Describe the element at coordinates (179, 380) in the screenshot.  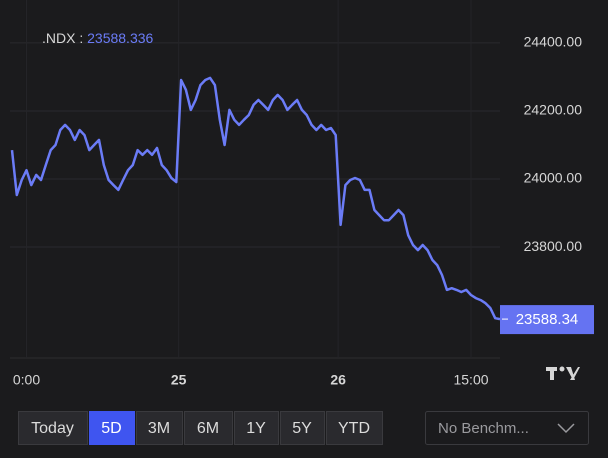
I see `x-tick-label: 25` at that location.